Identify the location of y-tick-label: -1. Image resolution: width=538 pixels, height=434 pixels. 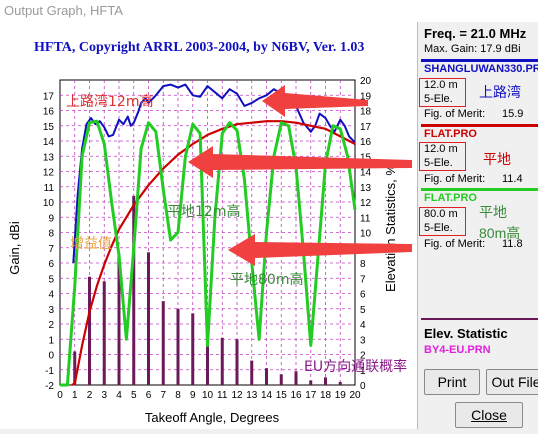
(49, 371).